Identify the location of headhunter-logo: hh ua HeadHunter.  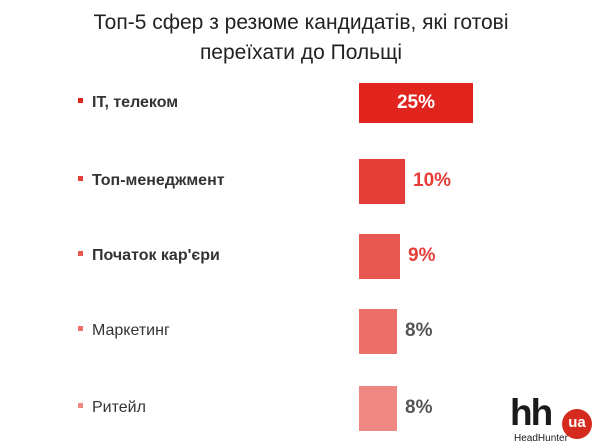
(552, 418).